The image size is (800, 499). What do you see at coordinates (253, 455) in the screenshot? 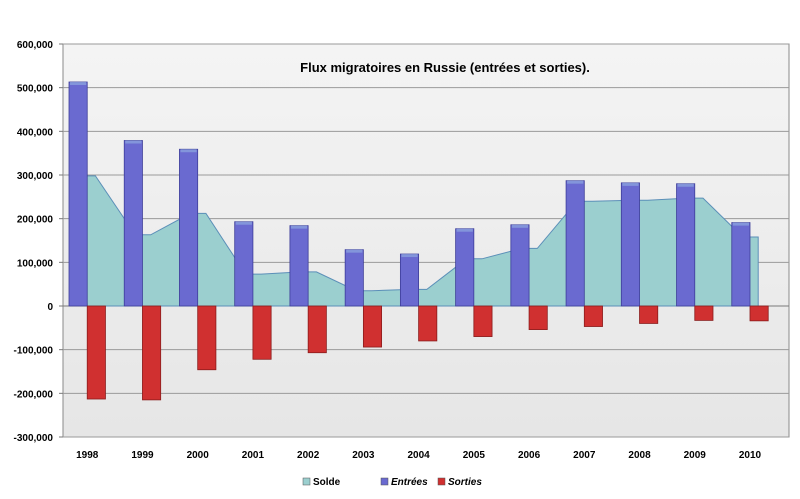
I see `x-tick-label: 2001` at bounding box center [253, 455].